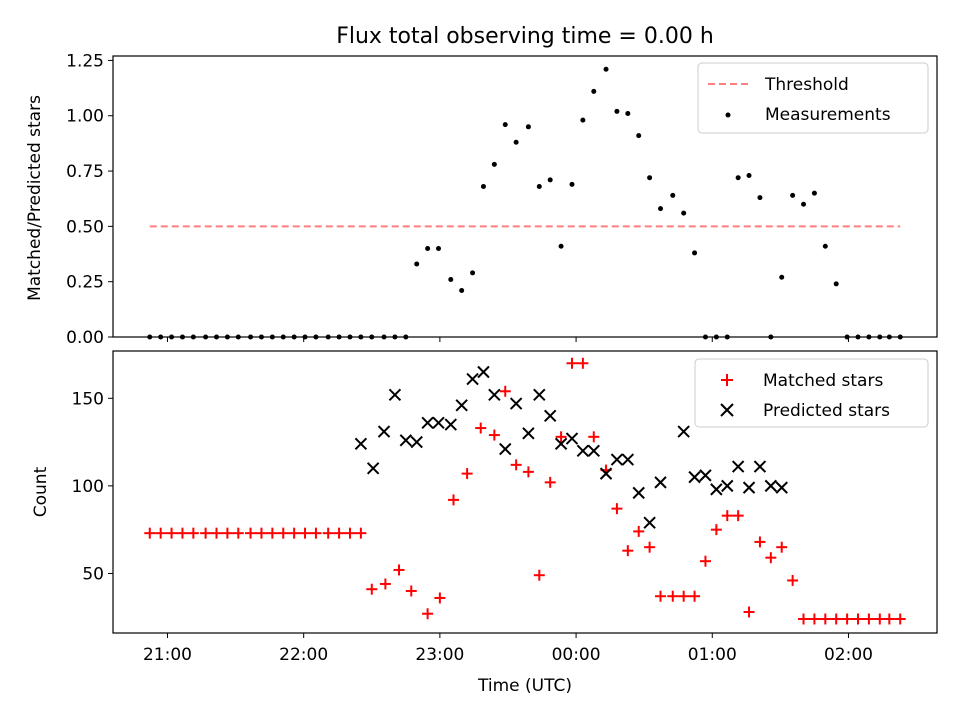 The image size is (960, 720). Describe the element at coordinates (576, 655) in the screenshot. I see `bottom-xtick-label: 00:00` at that location.